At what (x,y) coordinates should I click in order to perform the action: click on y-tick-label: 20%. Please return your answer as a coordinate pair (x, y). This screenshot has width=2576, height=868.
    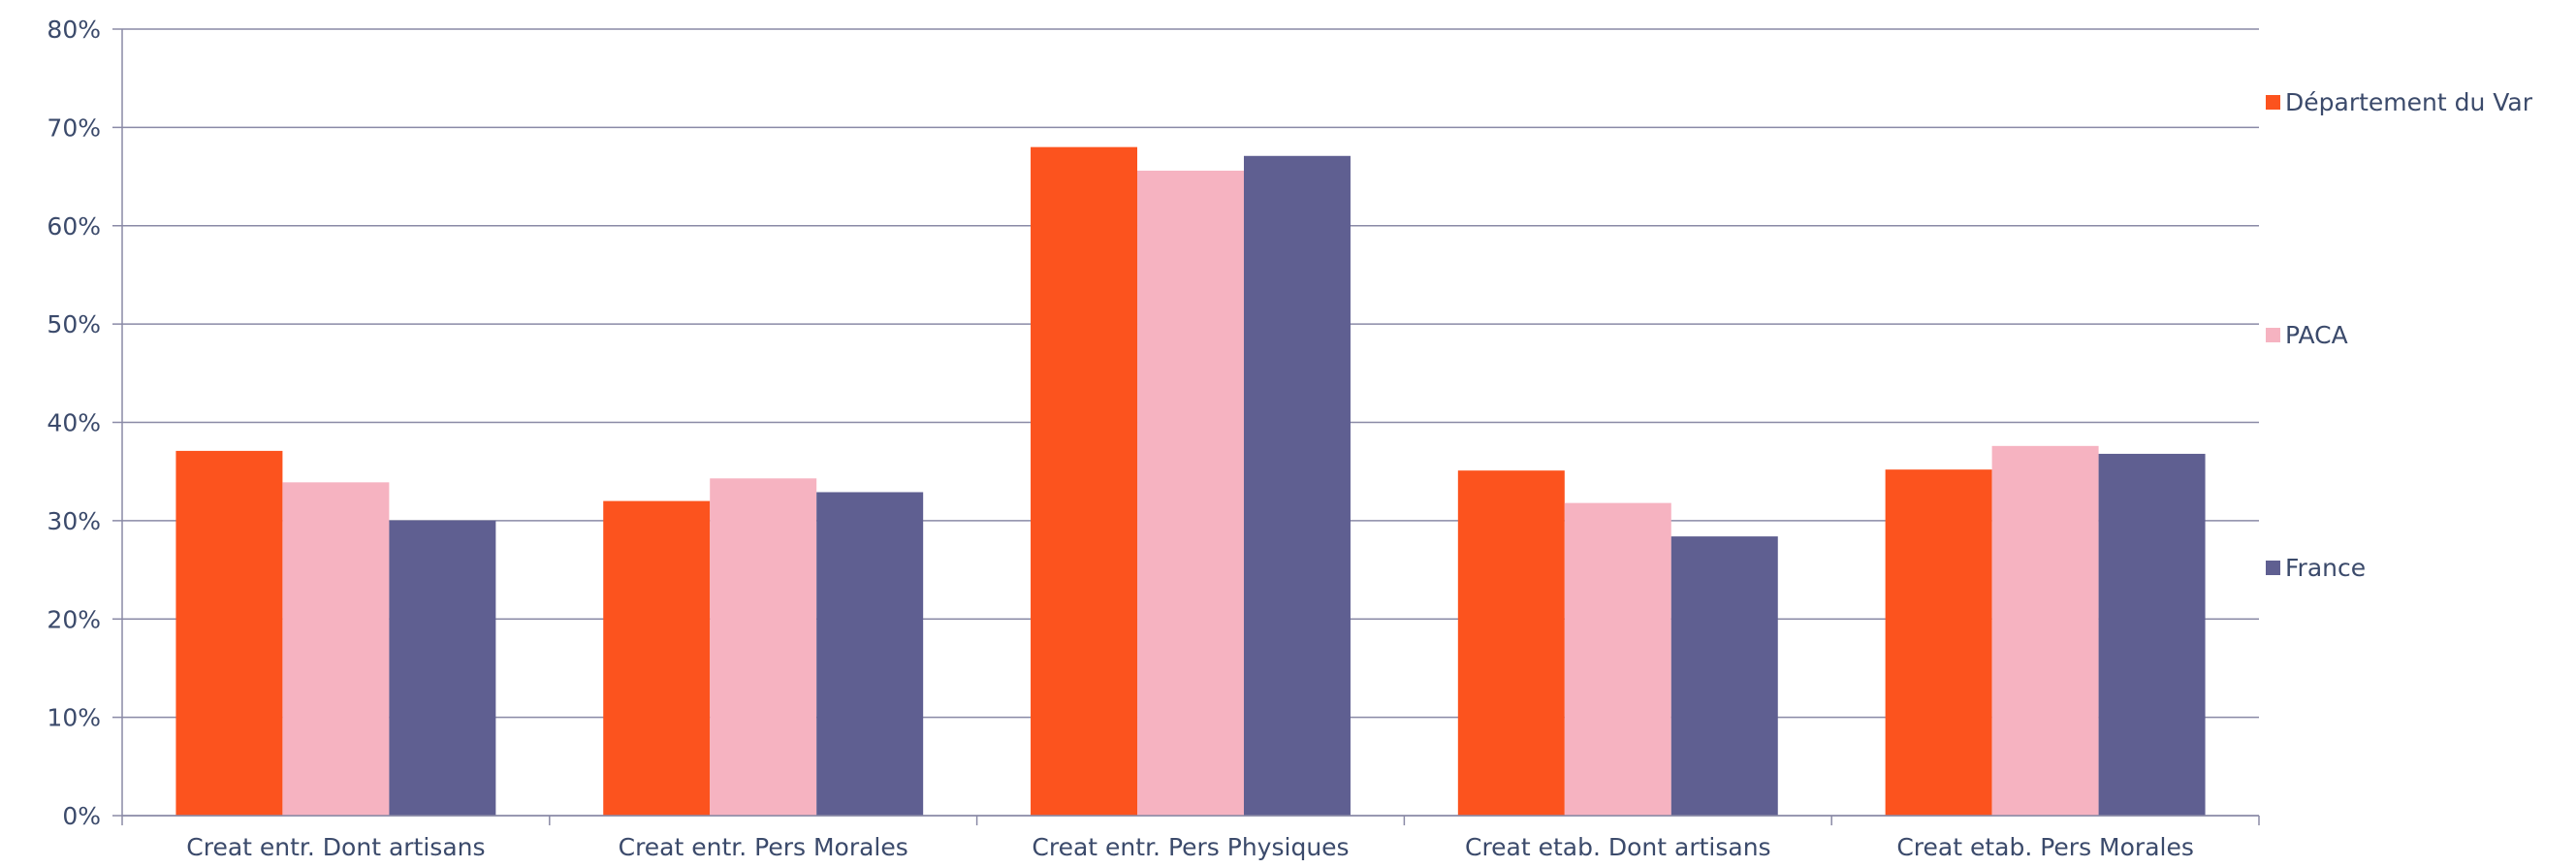
    Looking at the image, I should click on (74, 619).